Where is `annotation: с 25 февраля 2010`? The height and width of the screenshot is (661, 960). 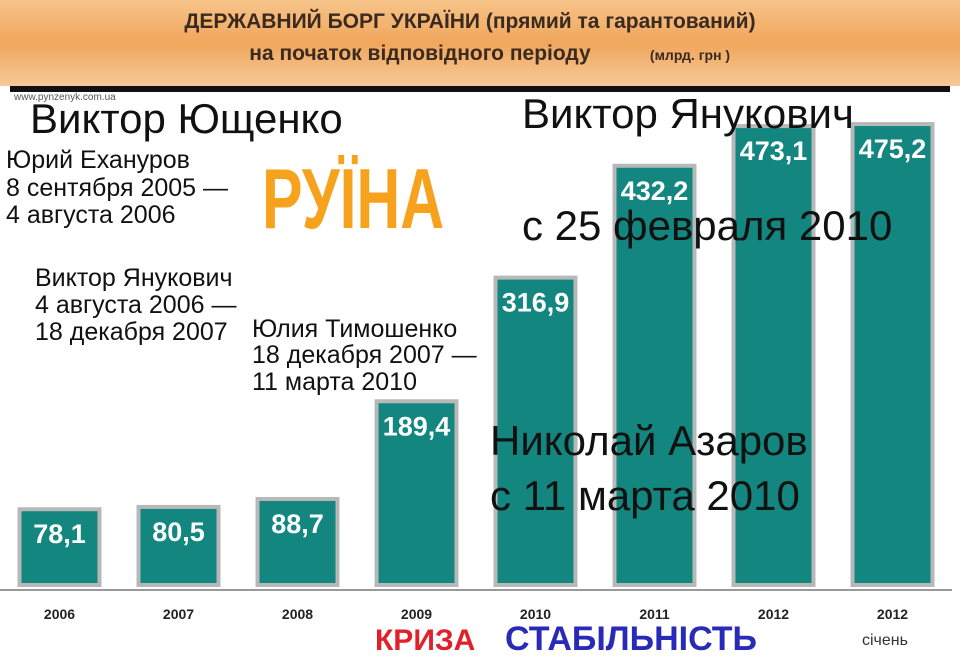 annotation: с 25 февраля 2010 is located at coordinates (707, 225).